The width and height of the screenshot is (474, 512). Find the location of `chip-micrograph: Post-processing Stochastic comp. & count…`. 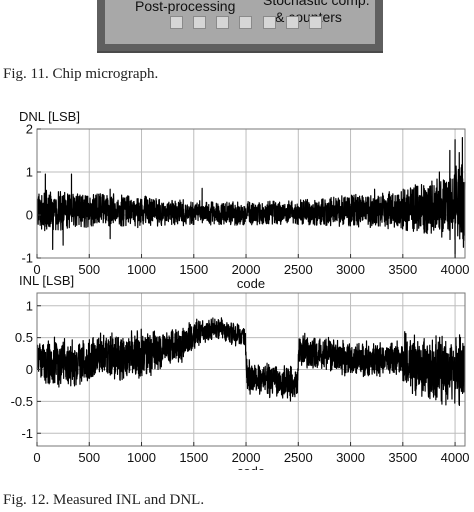

chip-micrograph: Post-processing Stochastic comp. & count… is located at coordinates (240, 26).